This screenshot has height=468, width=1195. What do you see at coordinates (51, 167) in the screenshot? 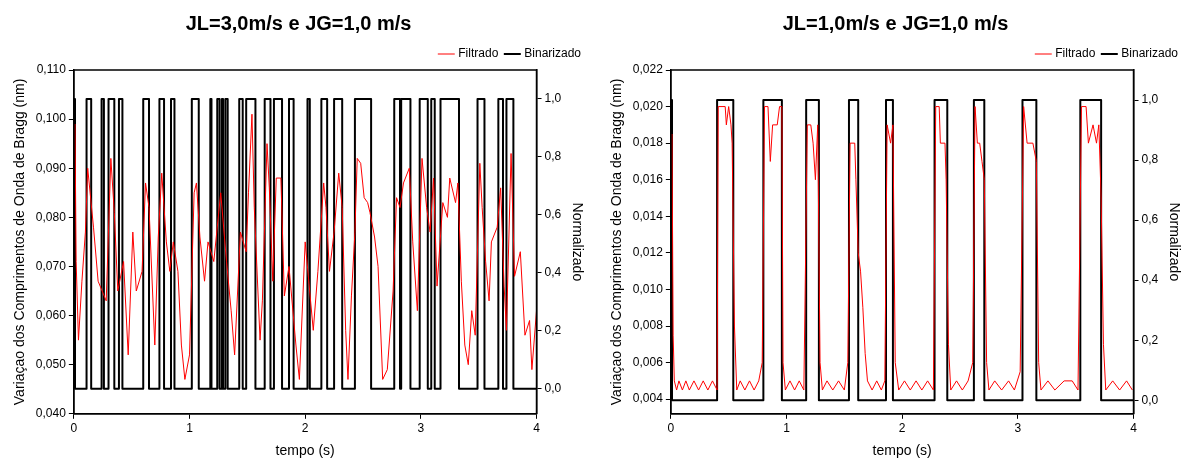
I see `y-tick-label: 0,090` at bounding box center [51, 167].